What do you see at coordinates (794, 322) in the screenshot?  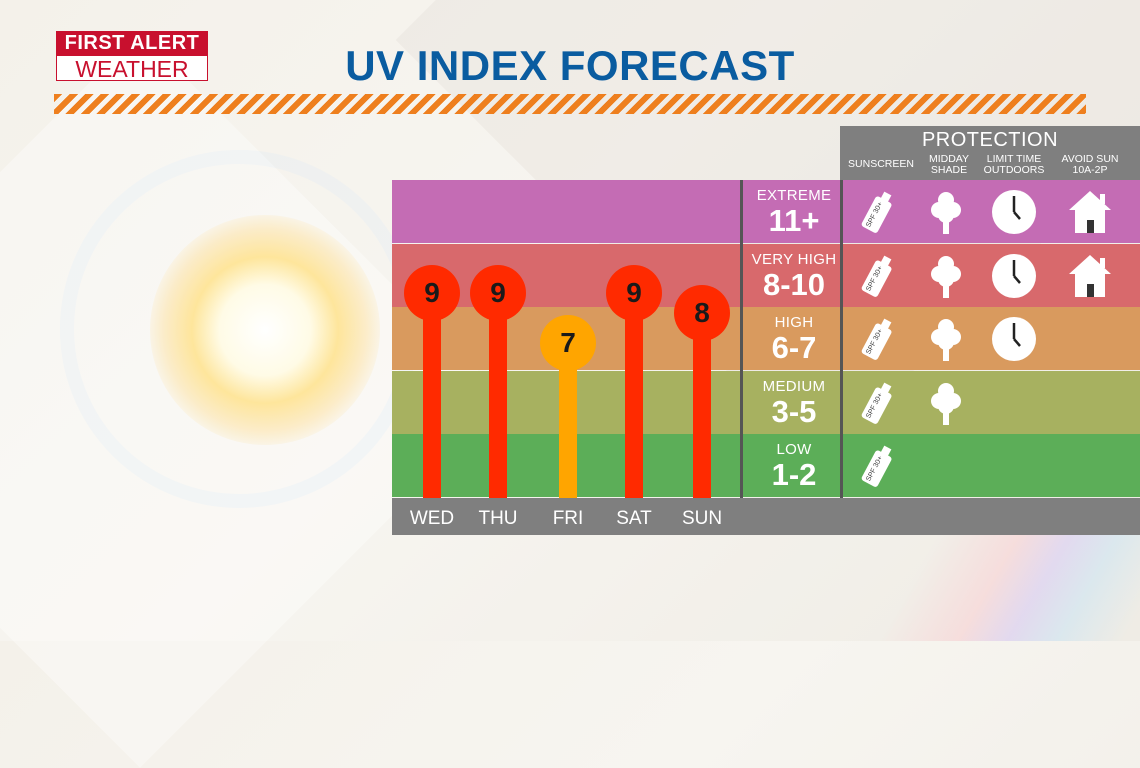 I see `uv-category-name: HIGH` at bounding box center [794, 322].